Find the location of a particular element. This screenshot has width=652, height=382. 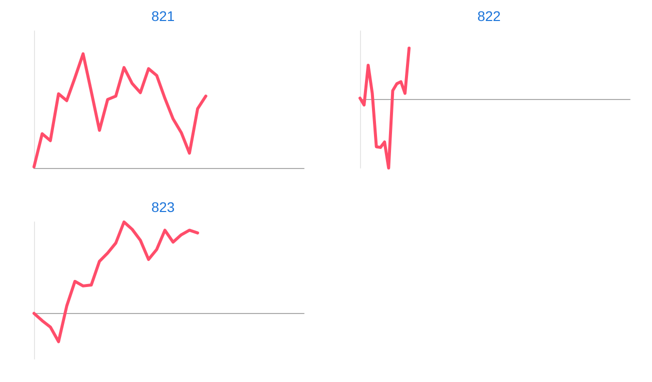

chart-title: 821 is located at coordinates (163, 16).